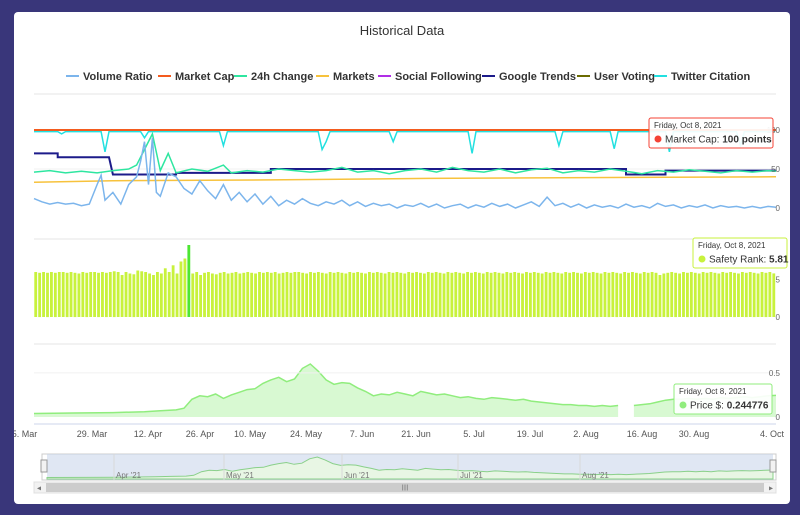 Image resolution: width=800 pixels, height=515 pixels. I want to click on navigator-labels: Apr '21 May '21 Jun '21 Jul '21 Aug '21, so click(361, 467).